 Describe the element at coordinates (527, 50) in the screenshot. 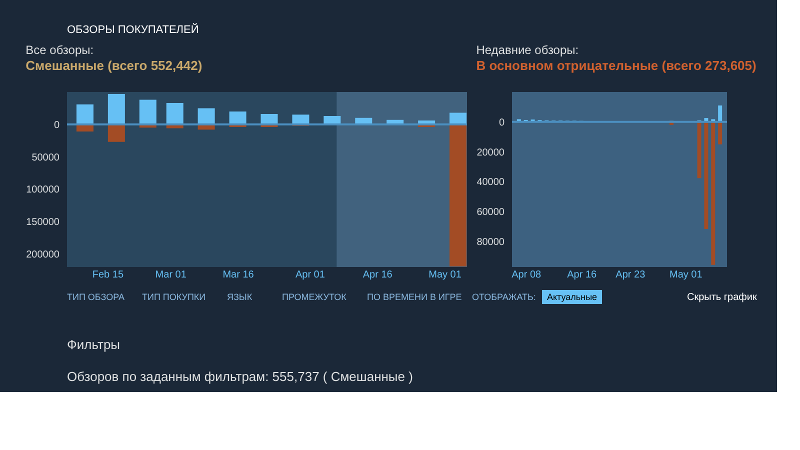

I see `chart-title: Недавние обзоры:` at that location.